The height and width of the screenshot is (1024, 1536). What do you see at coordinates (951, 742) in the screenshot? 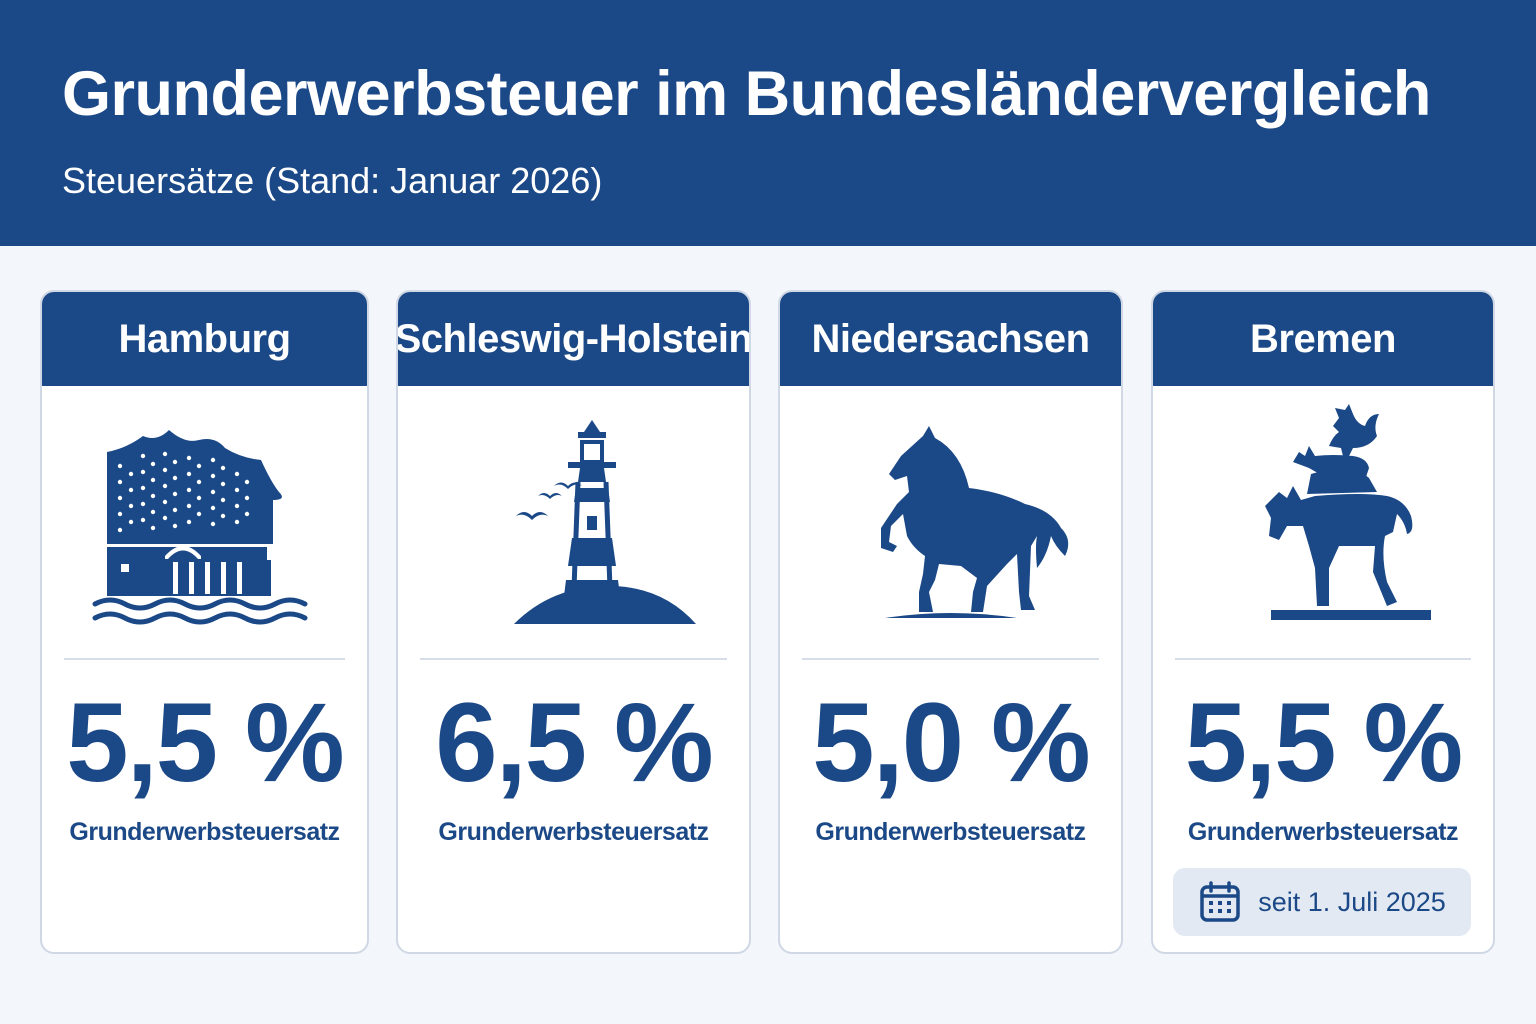
I see `tax-rate: 5,0 %` at bounding box center [951, 742].